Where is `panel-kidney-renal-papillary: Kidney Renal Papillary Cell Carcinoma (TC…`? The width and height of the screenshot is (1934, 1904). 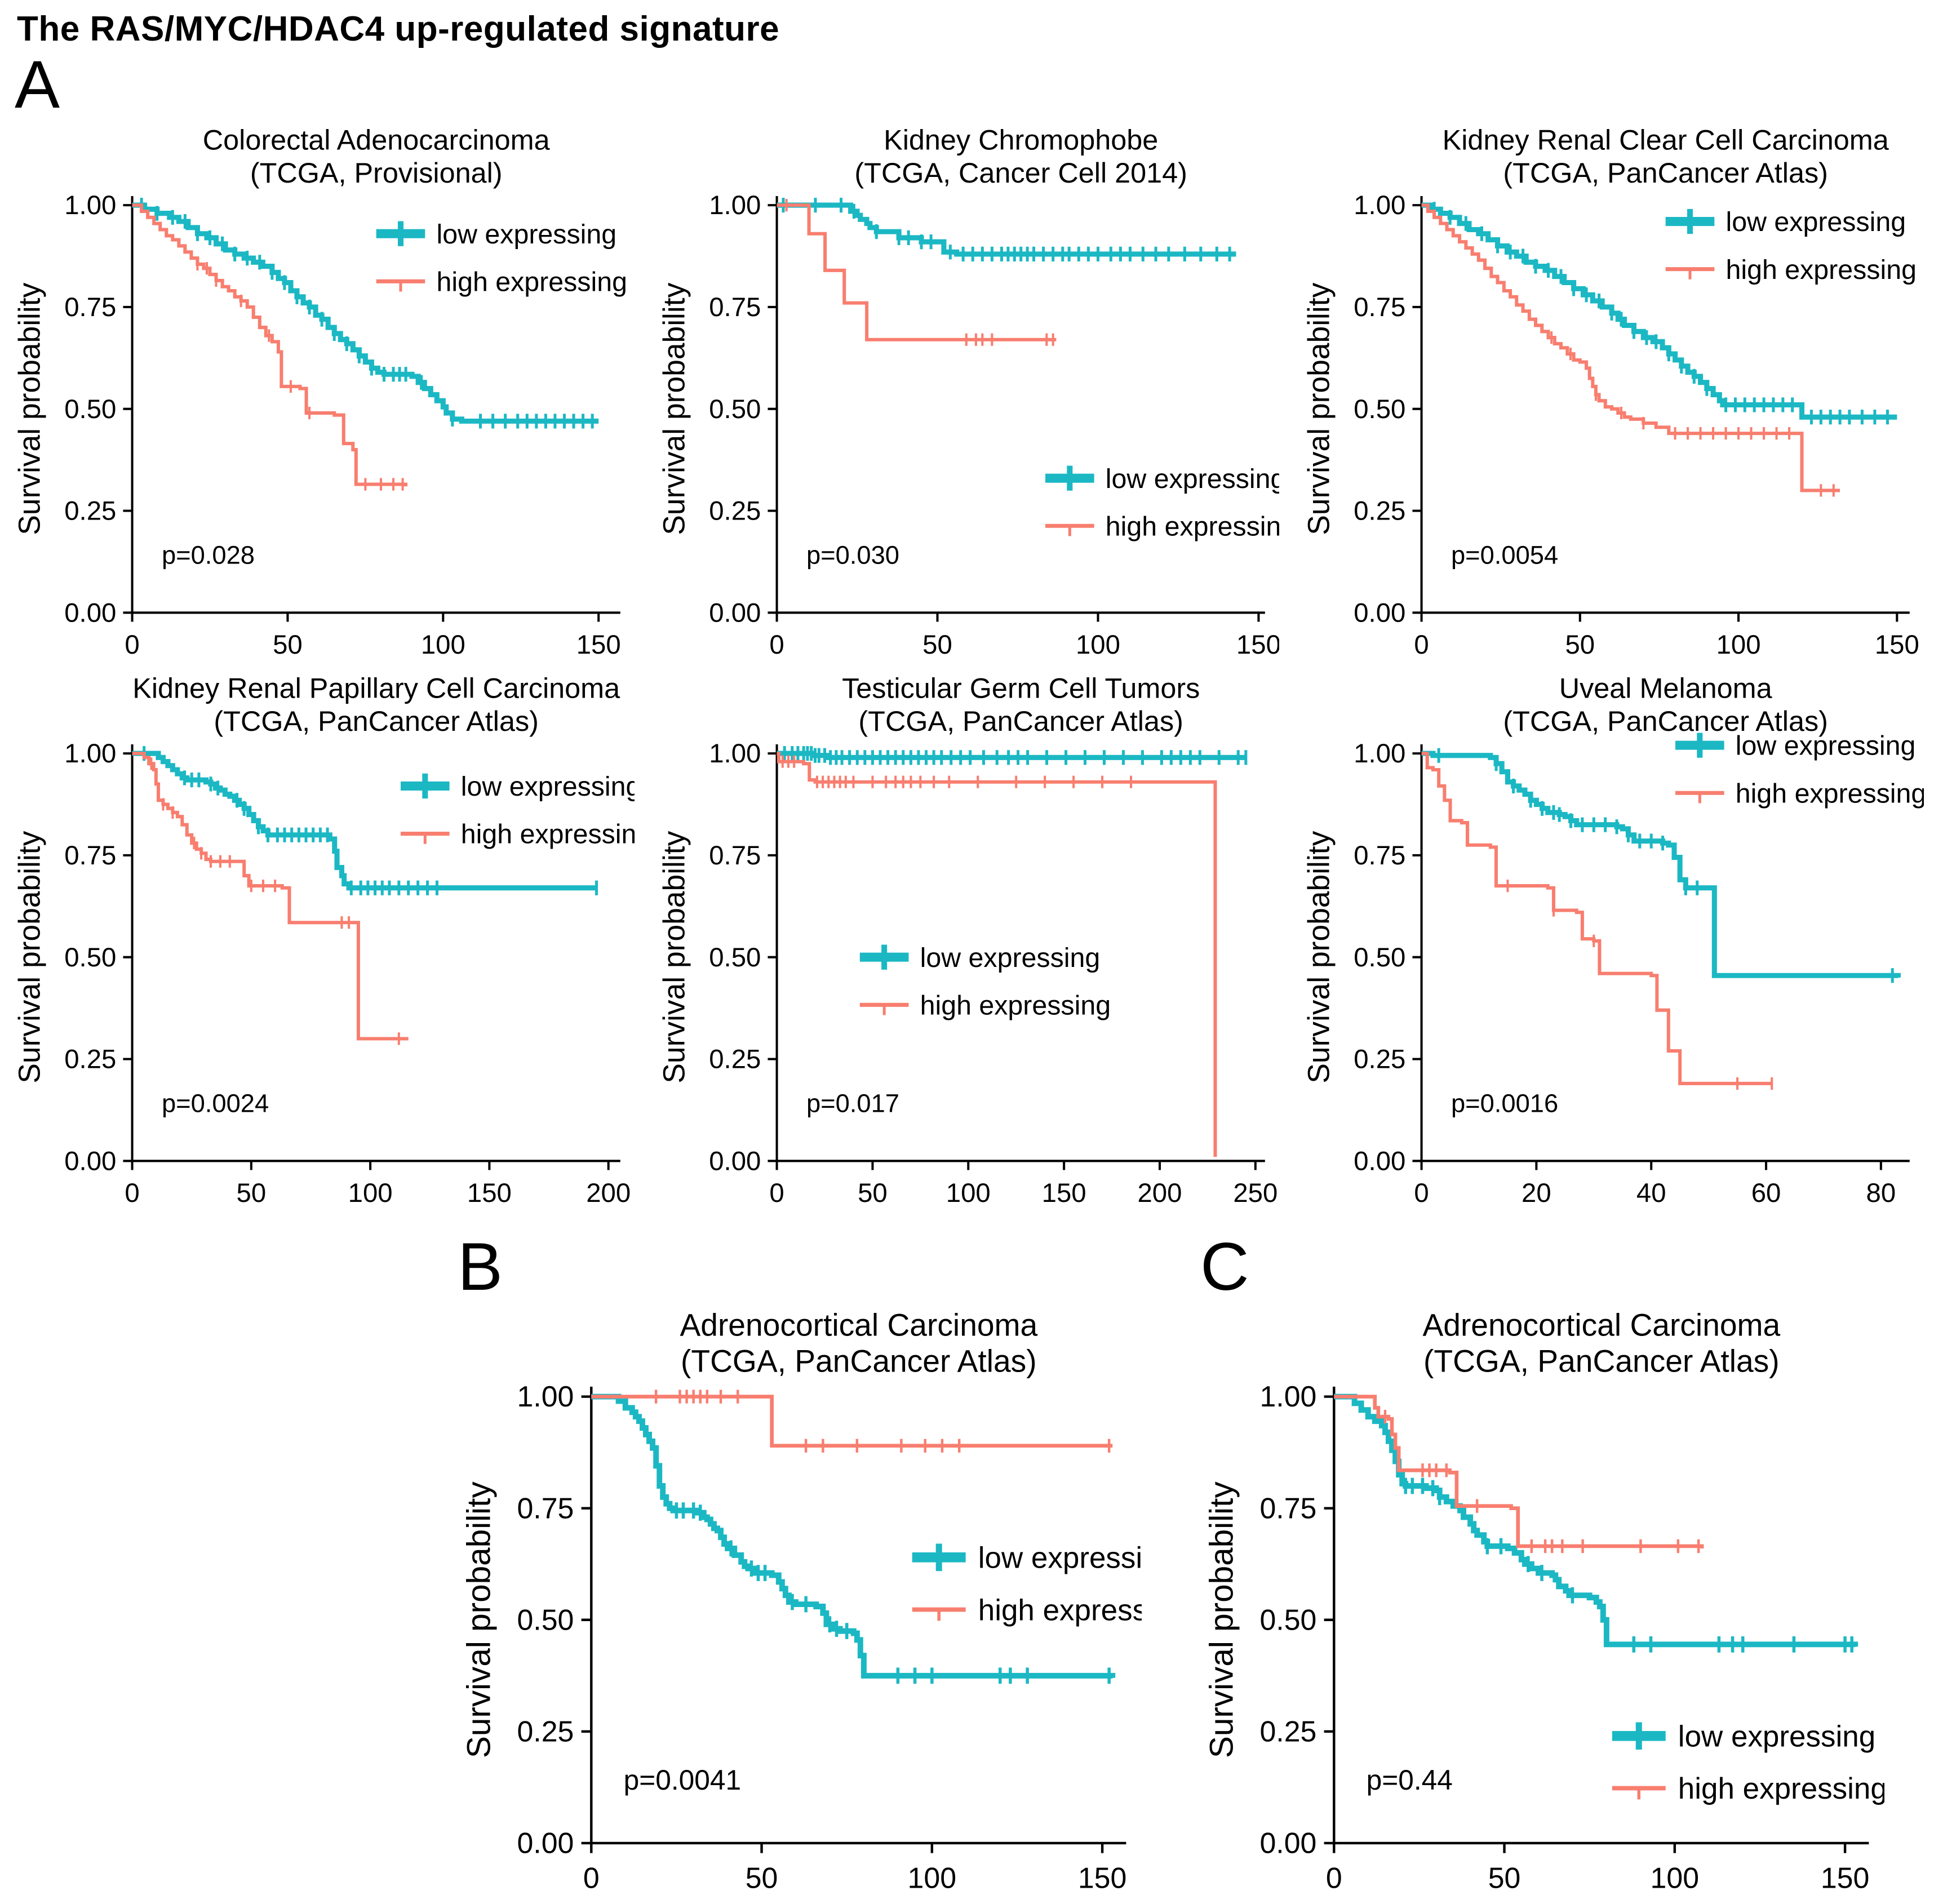 panel-kidney-renal-papillary: Kidney Renal Papillary Cell Carcinoma (TC… is located at coordinates (322, 942).